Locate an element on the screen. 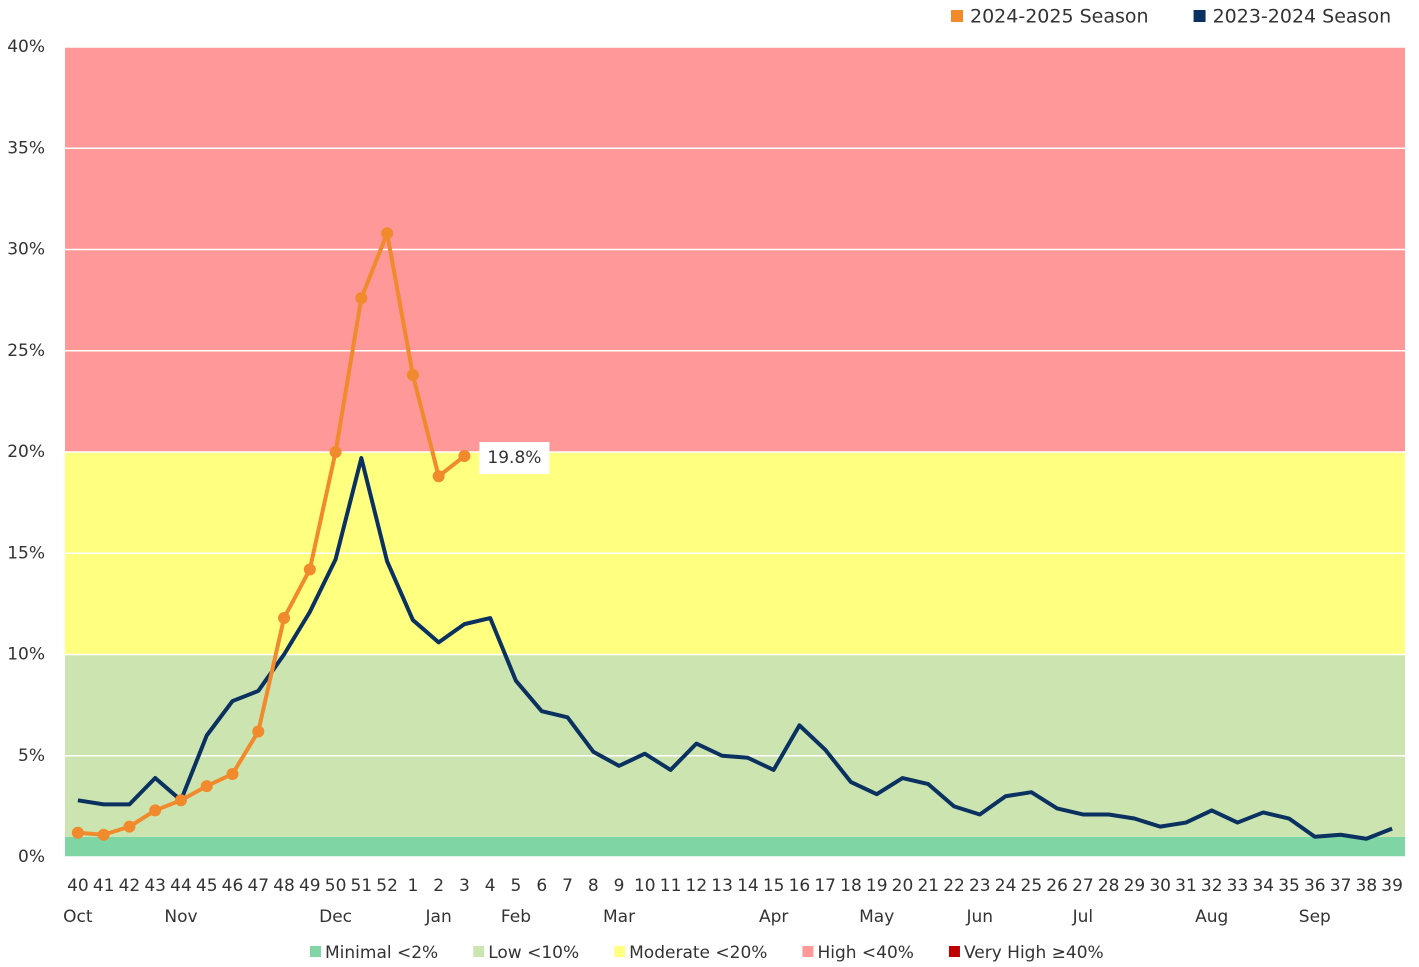  month-label: Aug is located at coordinates (1211, 917).